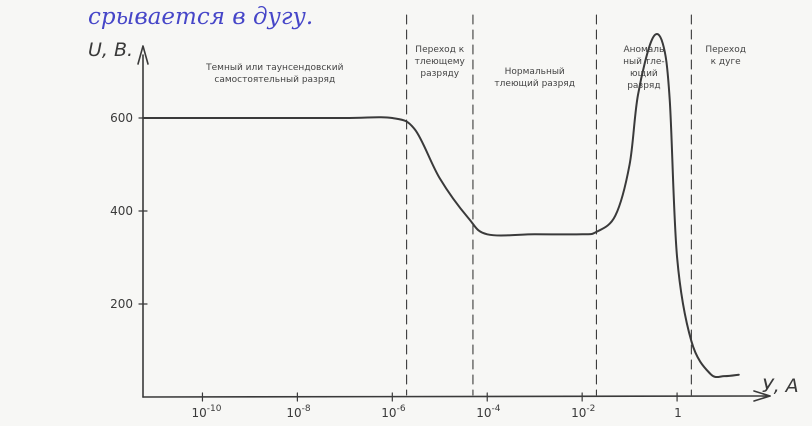  I want to click on region-label: тлеющий разряд, so click(534, 84).